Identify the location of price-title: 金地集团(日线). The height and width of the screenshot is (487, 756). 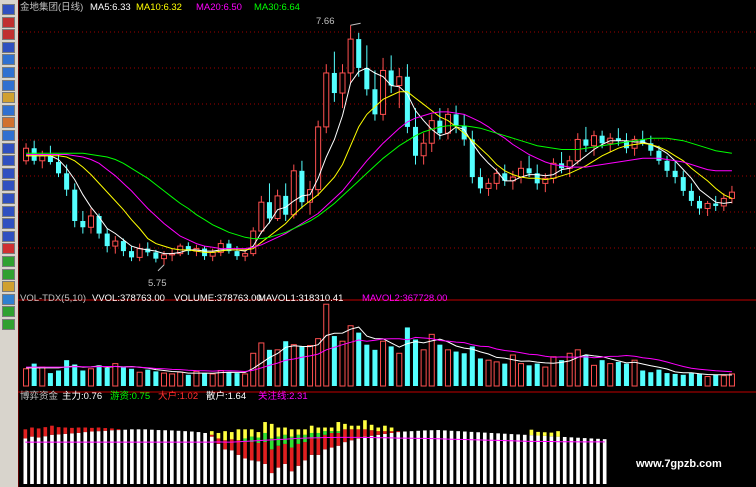
(51, 7).